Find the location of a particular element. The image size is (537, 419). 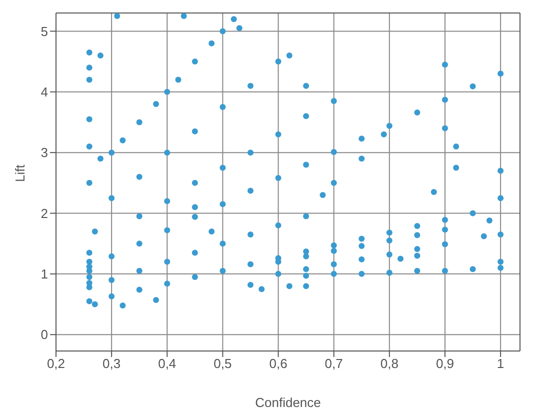

x-tick-label: 0,6 is located at coordinates (278, 364).